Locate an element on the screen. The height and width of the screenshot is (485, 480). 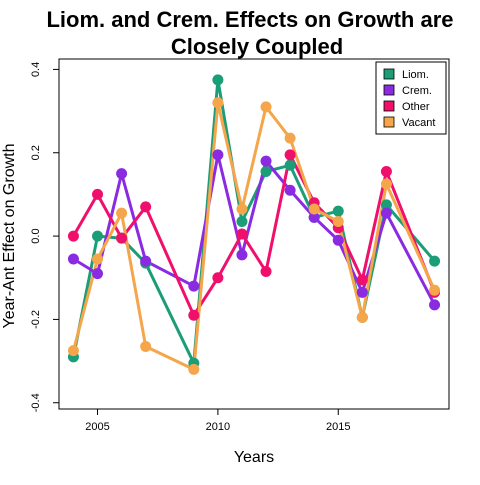
y-tick-label: 0.4 is located at coordinates (36, 69).